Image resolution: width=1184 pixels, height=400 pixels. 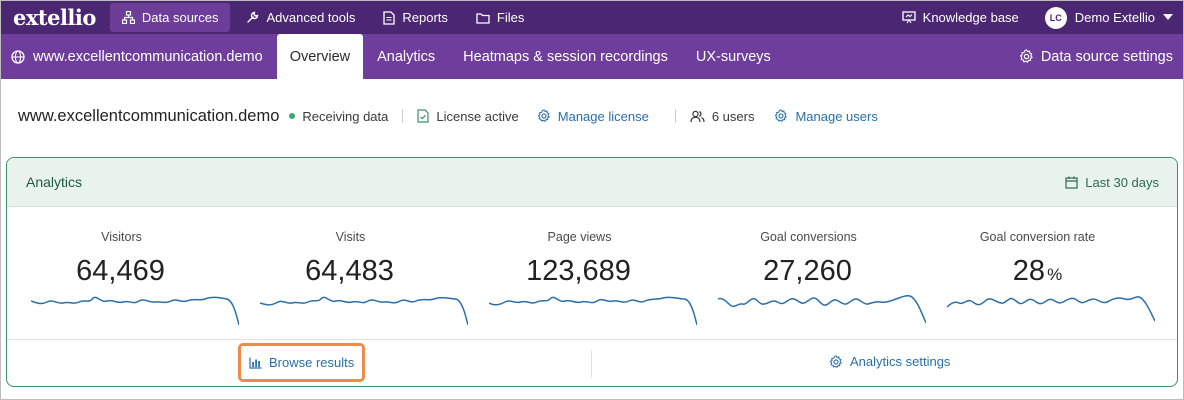 I want to click on manage-users-label: Manage users, so click(x=836, y=116).